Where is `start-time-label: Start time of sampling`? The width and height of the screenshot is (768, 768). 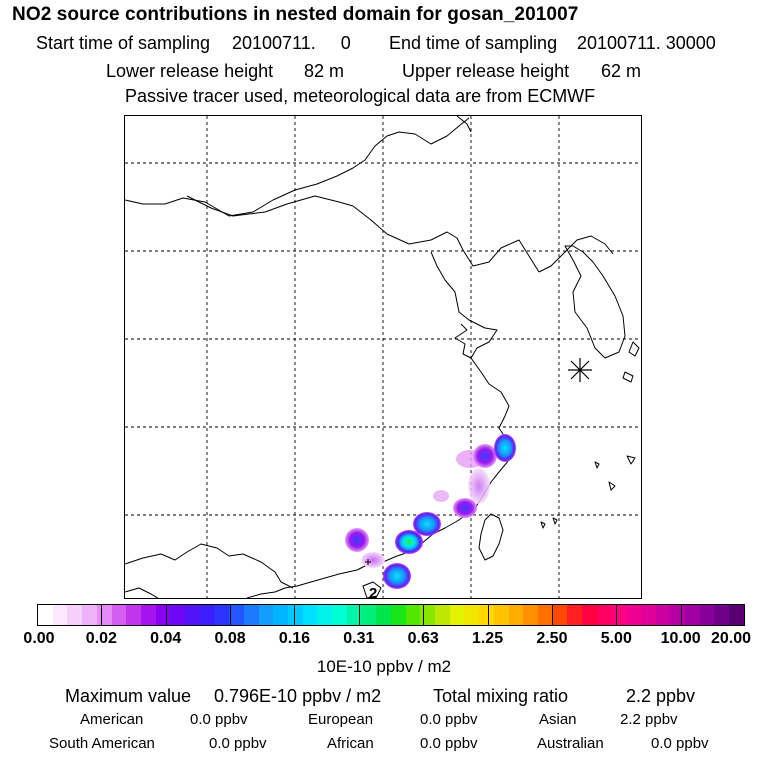
start-time-label: Start time of sampling is located at coordinates (123, 43).